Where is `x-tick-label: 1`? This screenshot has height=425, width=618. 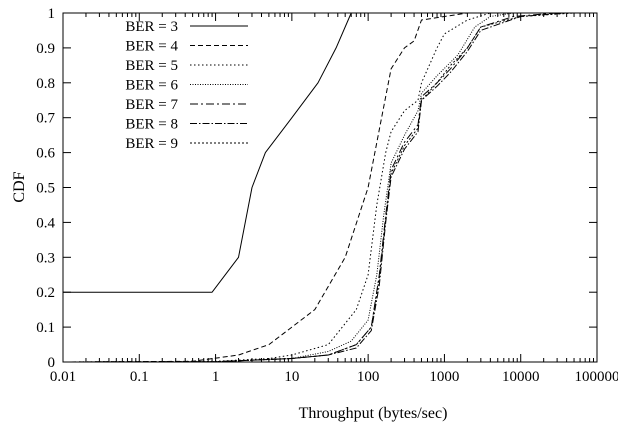 x-tick-label: 1 is located at coordinates (216, 377).